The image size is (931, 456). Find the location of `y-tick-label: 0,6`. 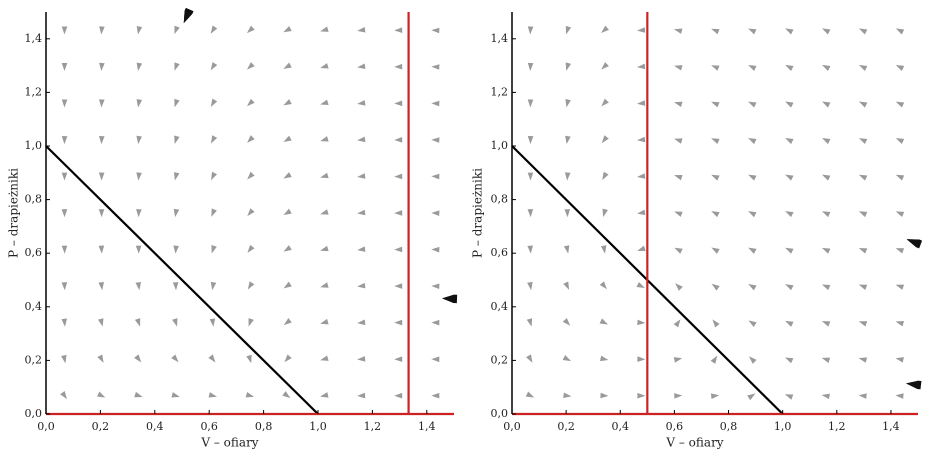

y-tick-label: 0,6 is located at coordinates (34, 252).